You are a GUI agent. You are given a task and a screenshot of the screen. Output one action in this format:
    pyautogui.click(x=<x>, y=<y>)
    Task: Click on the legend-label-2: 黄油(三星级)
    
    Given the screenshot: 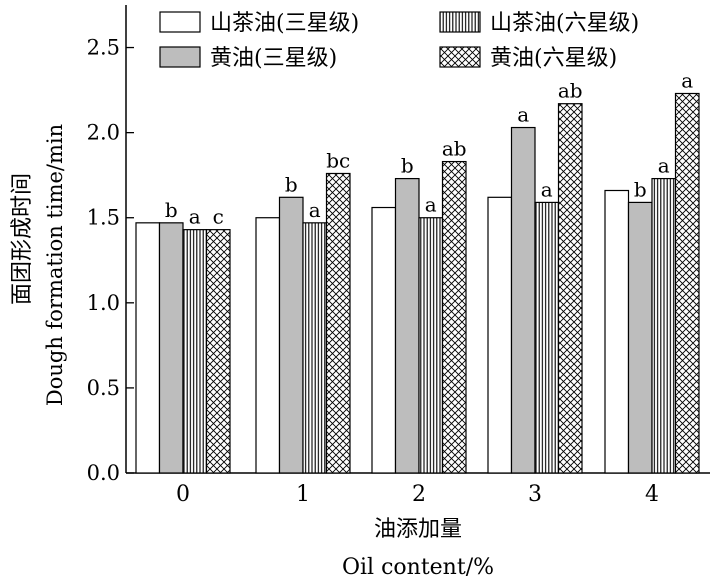 What is the action you would take?
    pyautogui.click(x=273, y=58)
    